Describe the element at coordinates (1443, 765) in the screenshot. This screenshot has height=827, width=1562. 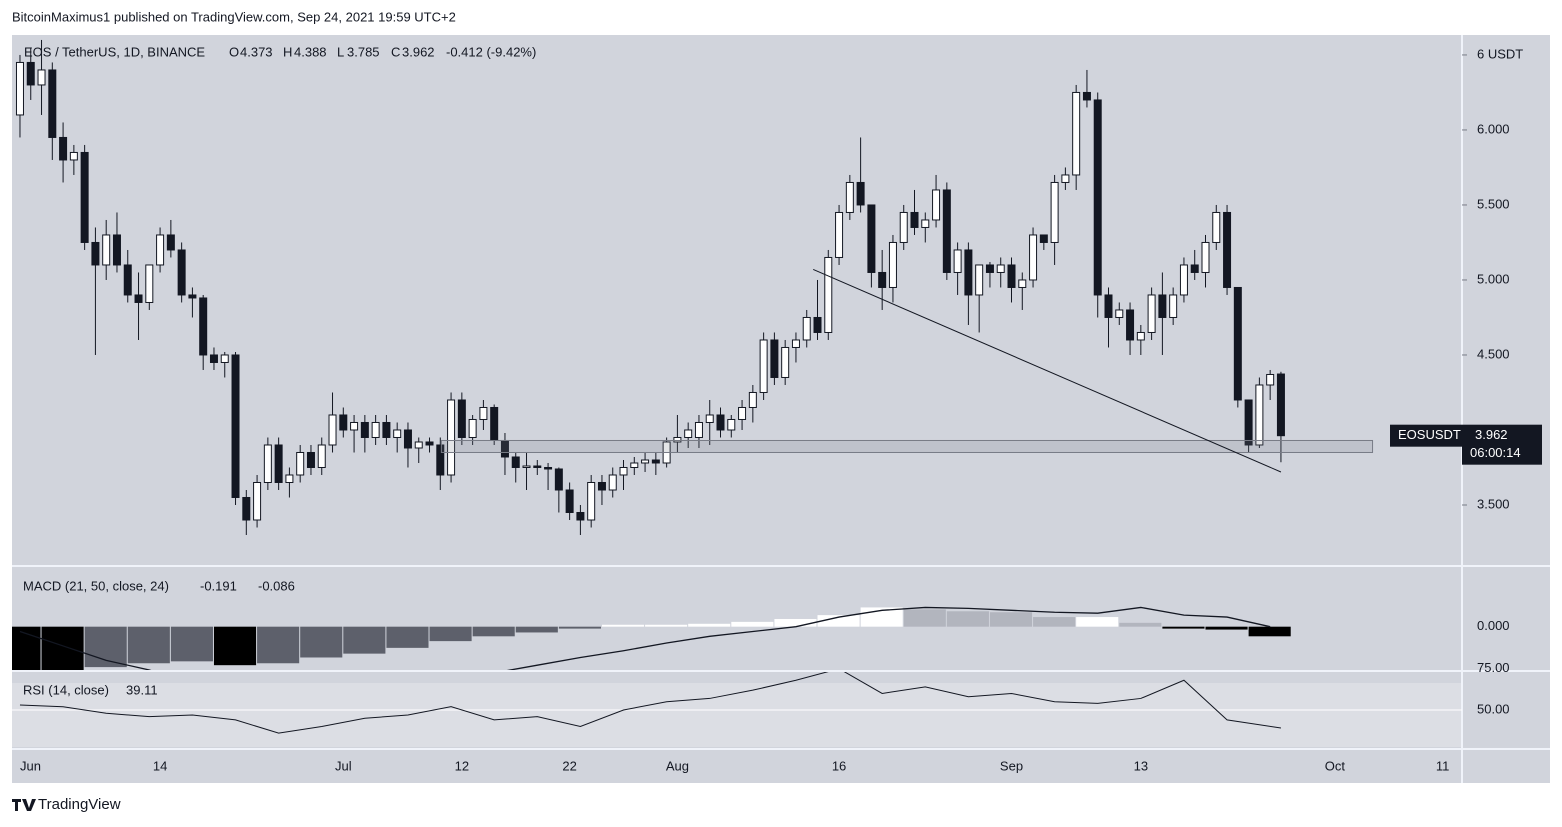
I see `x-tick-label: 11` at that location.